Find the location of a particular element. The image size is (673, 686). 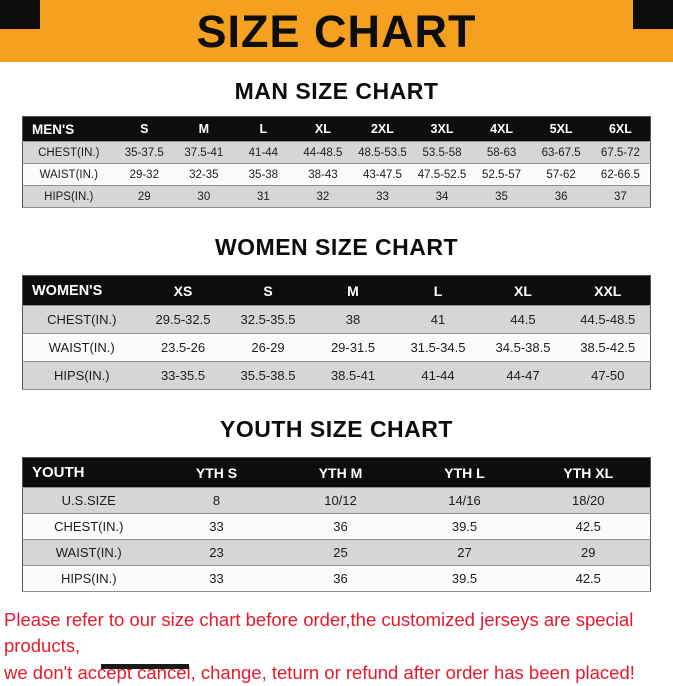

table-header-row: WOMEN'S XS S M L XL XXL is located at coordinates (336, 290).